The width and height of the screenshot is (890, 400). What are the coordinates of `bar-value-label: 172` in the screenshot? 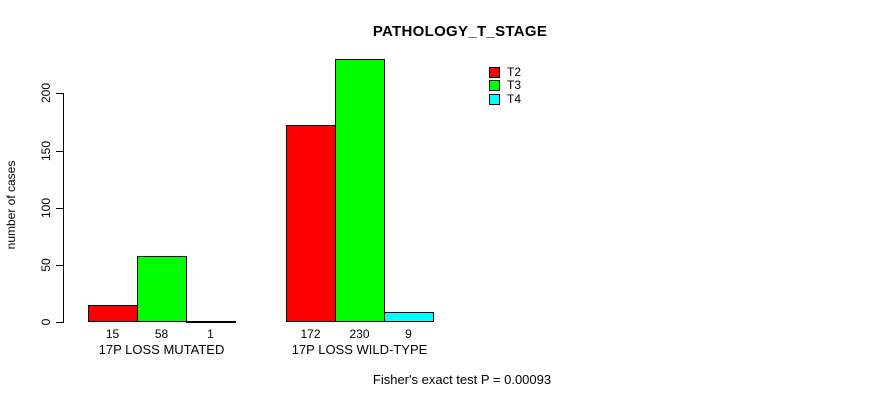 It's located at (310, 334).